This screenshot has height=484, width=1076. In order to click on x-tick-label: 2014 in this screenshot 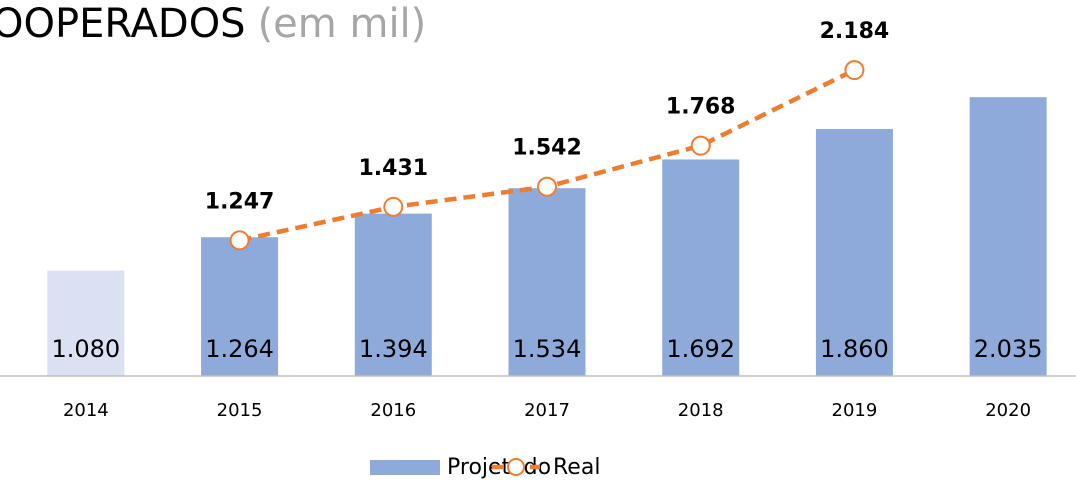, I will do `click(86, 410)`.